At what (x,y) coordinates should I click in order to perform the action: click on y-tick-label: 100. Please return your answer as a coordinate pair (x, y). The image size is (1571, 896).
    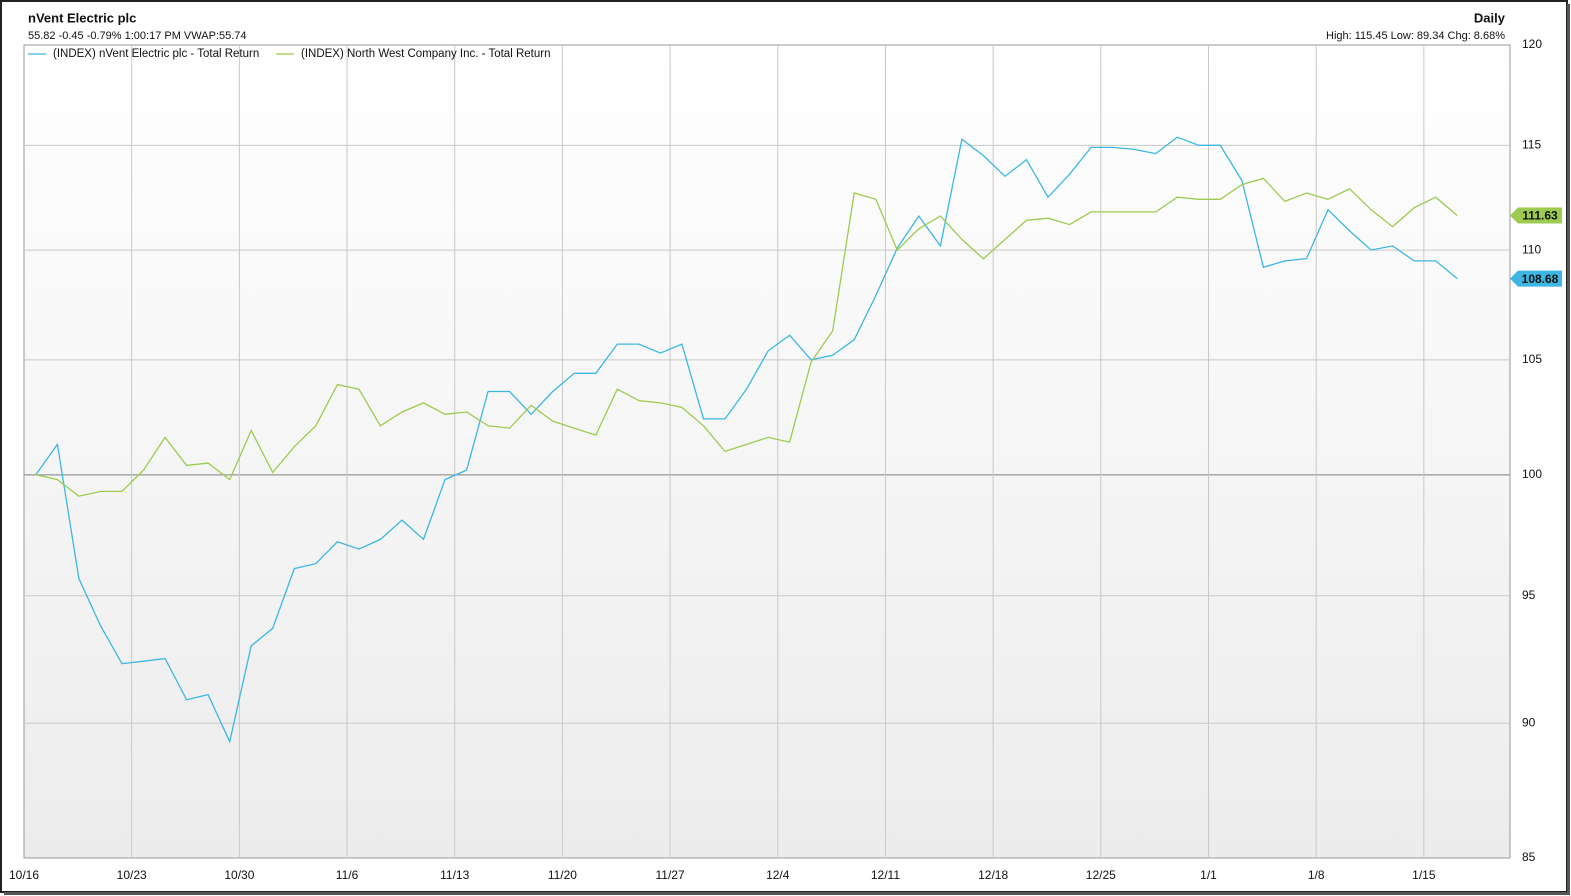
    Looking at the image, I should click on (1532, 474).